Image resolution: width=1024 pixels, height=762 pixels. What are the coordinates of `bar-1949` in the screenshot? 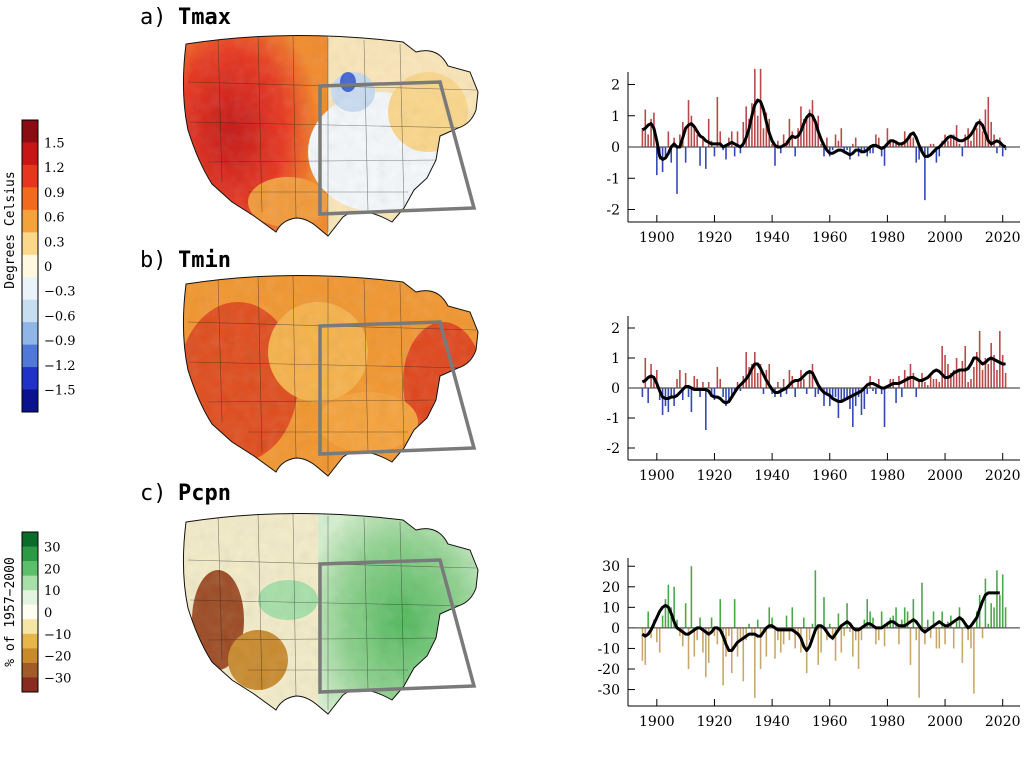 It's located at (798, 383).